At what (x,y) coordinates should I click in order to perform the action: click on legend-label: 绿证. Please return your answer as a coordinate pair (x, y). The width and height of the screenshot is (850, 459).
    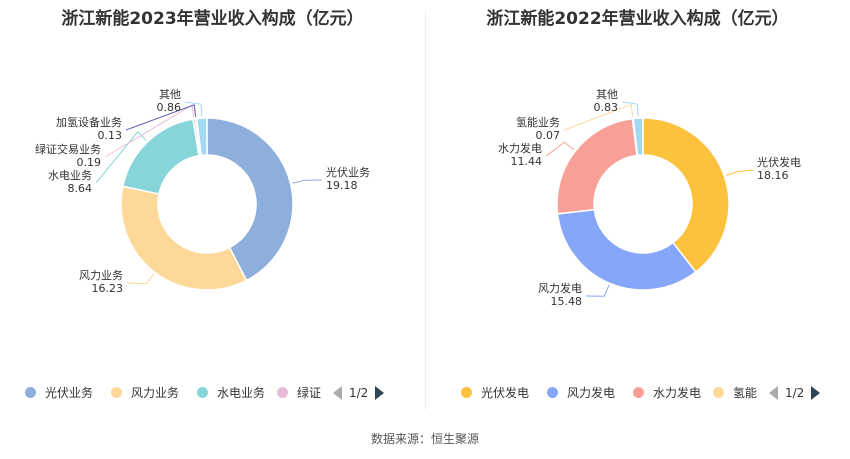
    Looking at the image, I should click on (309, 393).